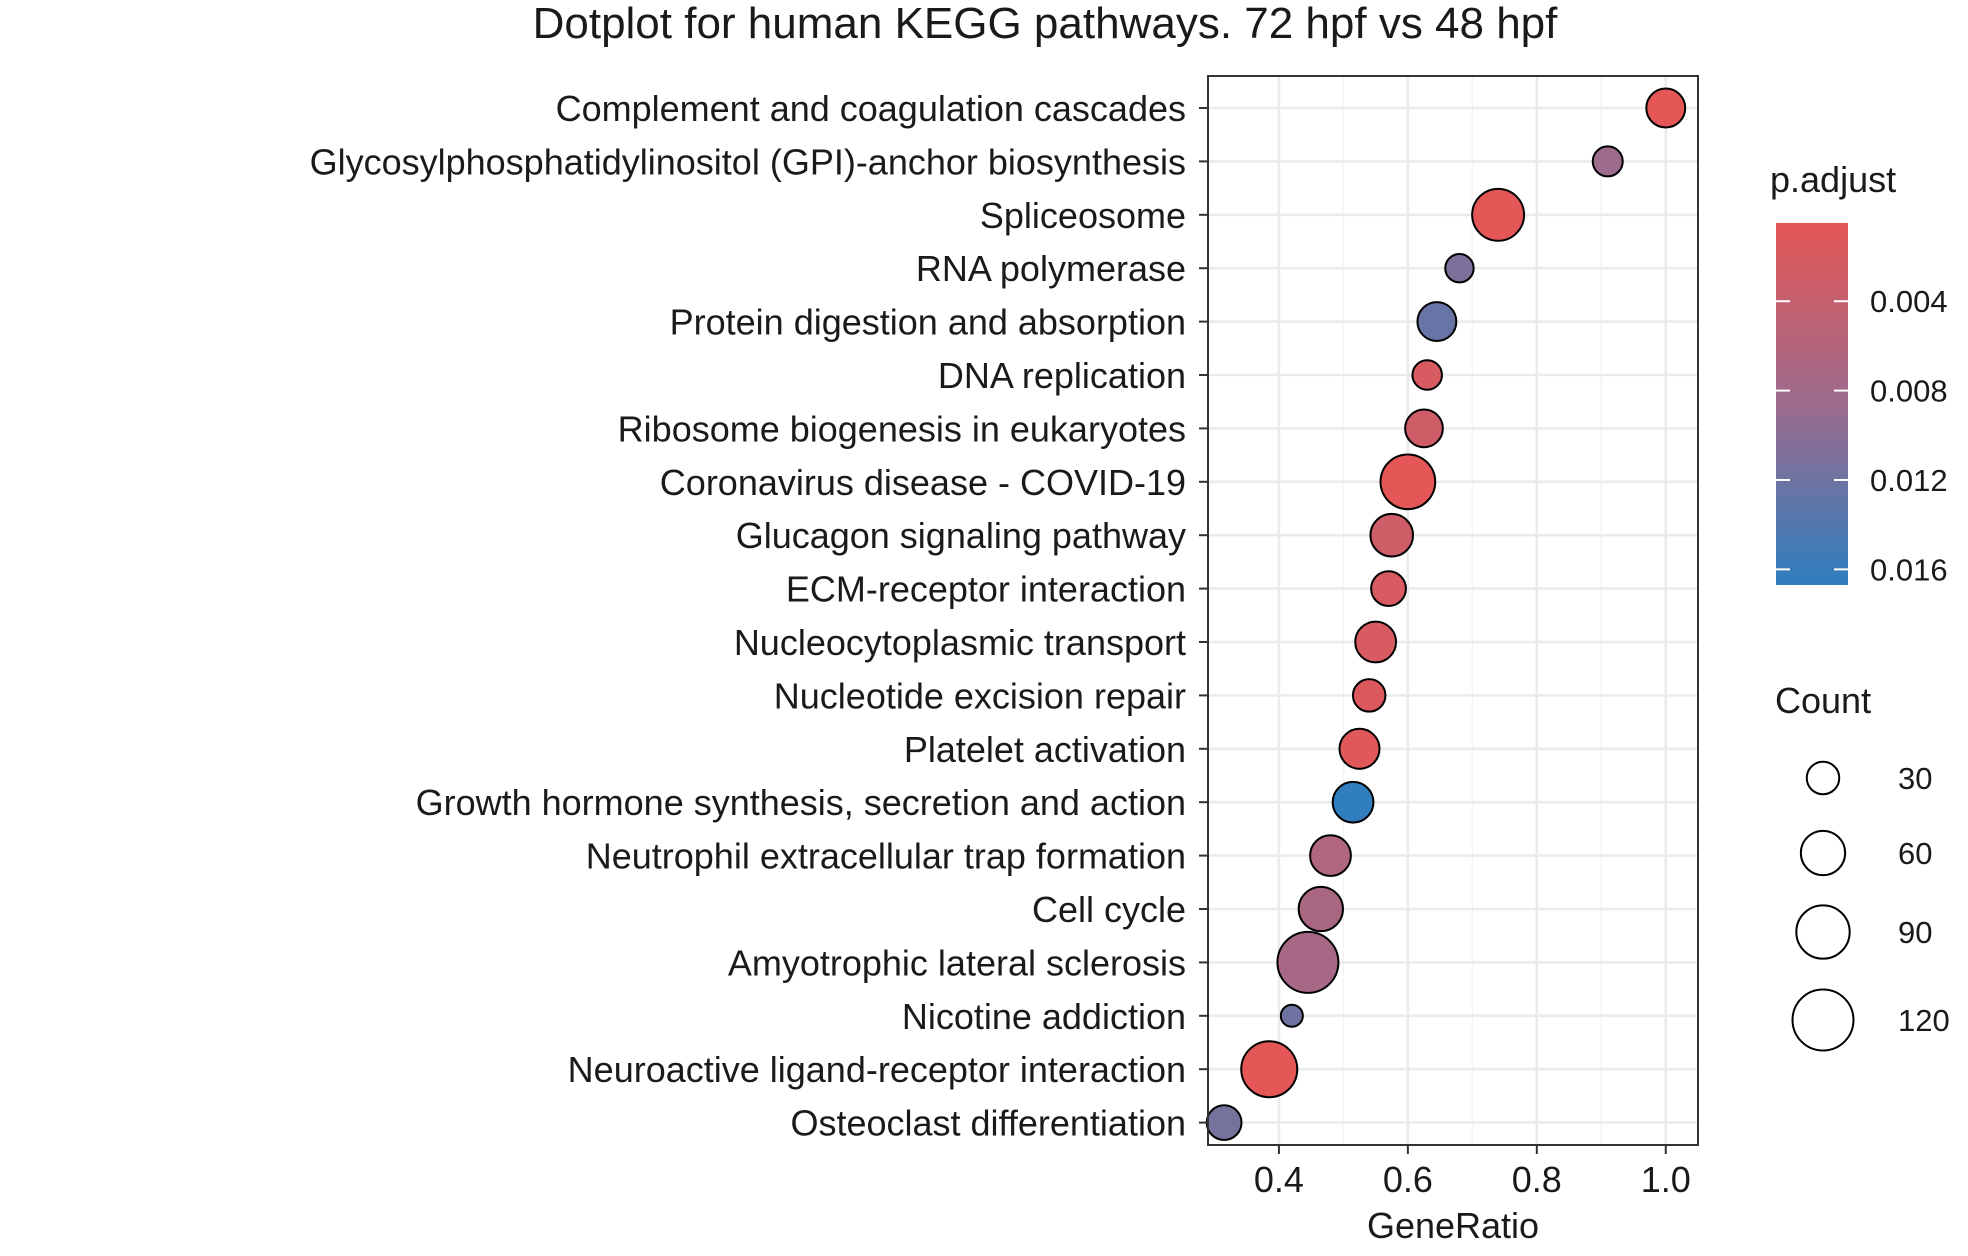 The image size is (1968, 1256). Describe the element at coordinates (980, 695) in the screenshot. I see `y-tick-label: Nucleotide excision repair` at that location.